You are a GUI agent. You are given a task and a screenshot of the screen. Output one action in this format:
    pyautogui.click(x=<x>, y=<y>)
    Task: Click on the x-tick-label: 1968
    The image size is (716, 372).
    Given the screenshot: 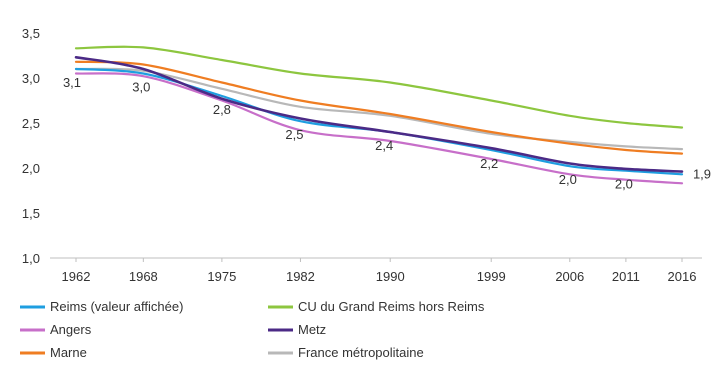 What is the action you would take?
    pyautogui.click(x=143, y=276)
    